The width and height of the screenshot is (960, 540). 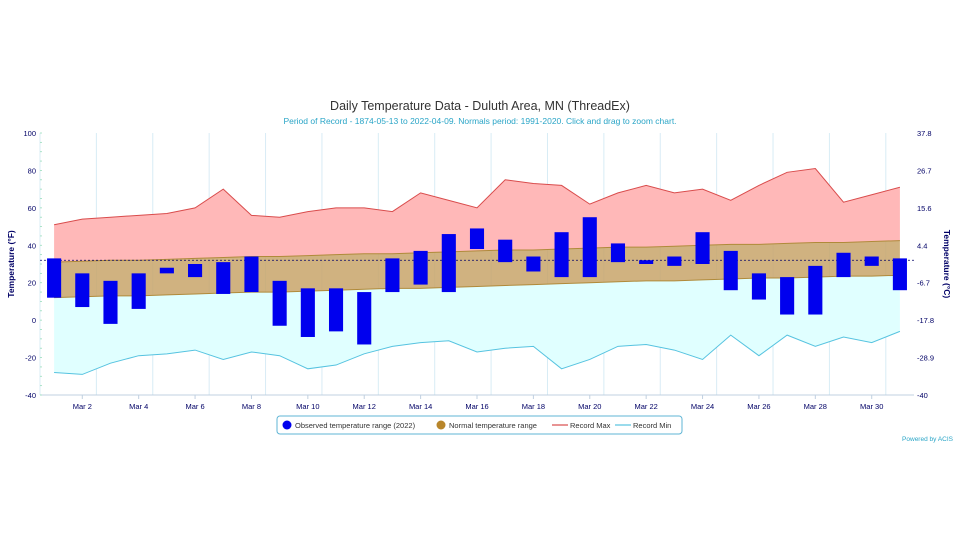 What do you see at coordinates (29, 133) in the screenshot?
I see `y-tick-label: 100` at bounding box center [29, 133].